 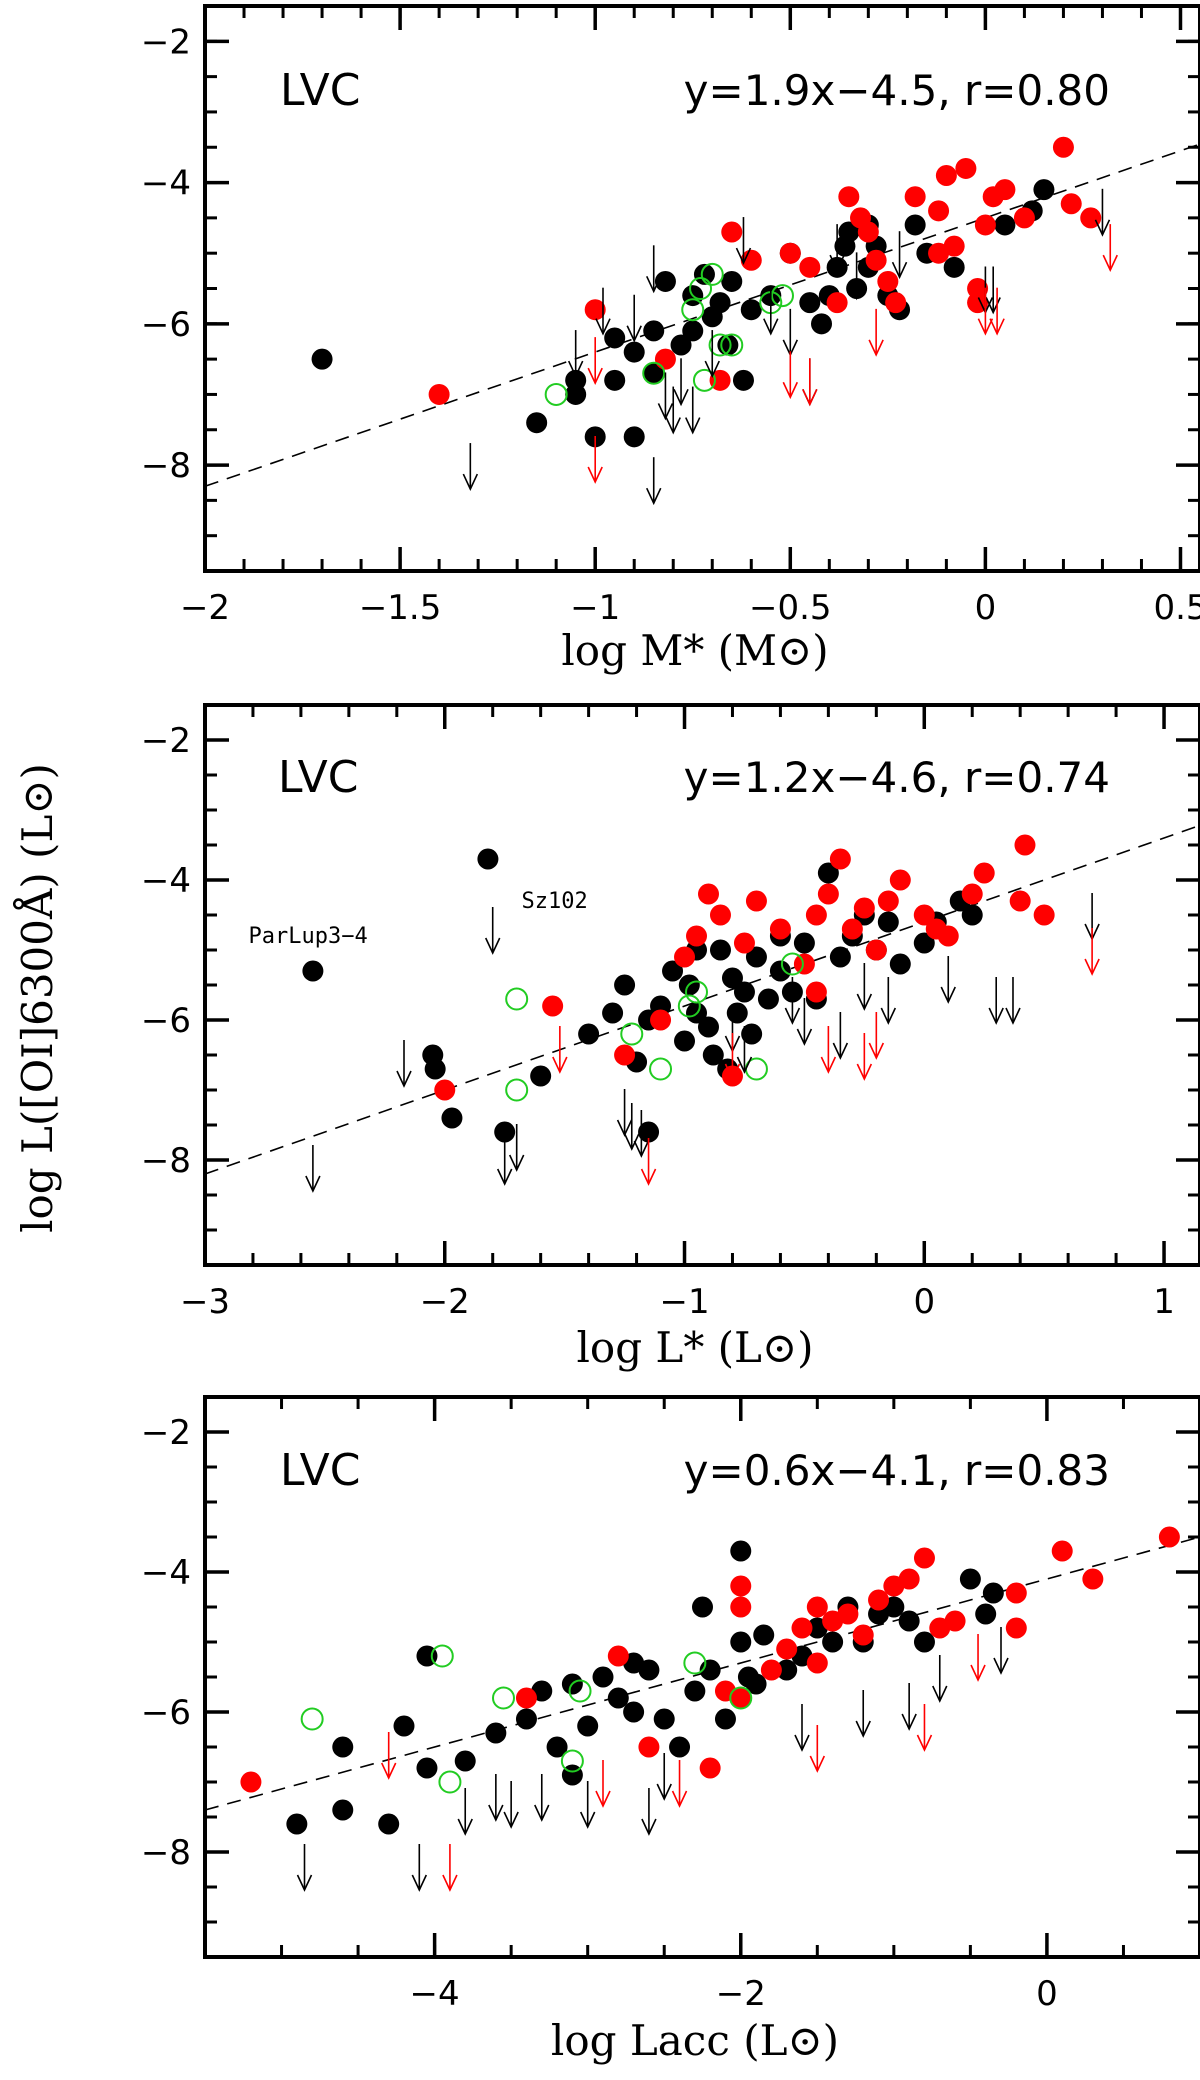 What do you see at coordinates (694, 650) in the screenshot?
I see `x-axis-label: log M* (M⊙)` at bounding box center [694, 650].